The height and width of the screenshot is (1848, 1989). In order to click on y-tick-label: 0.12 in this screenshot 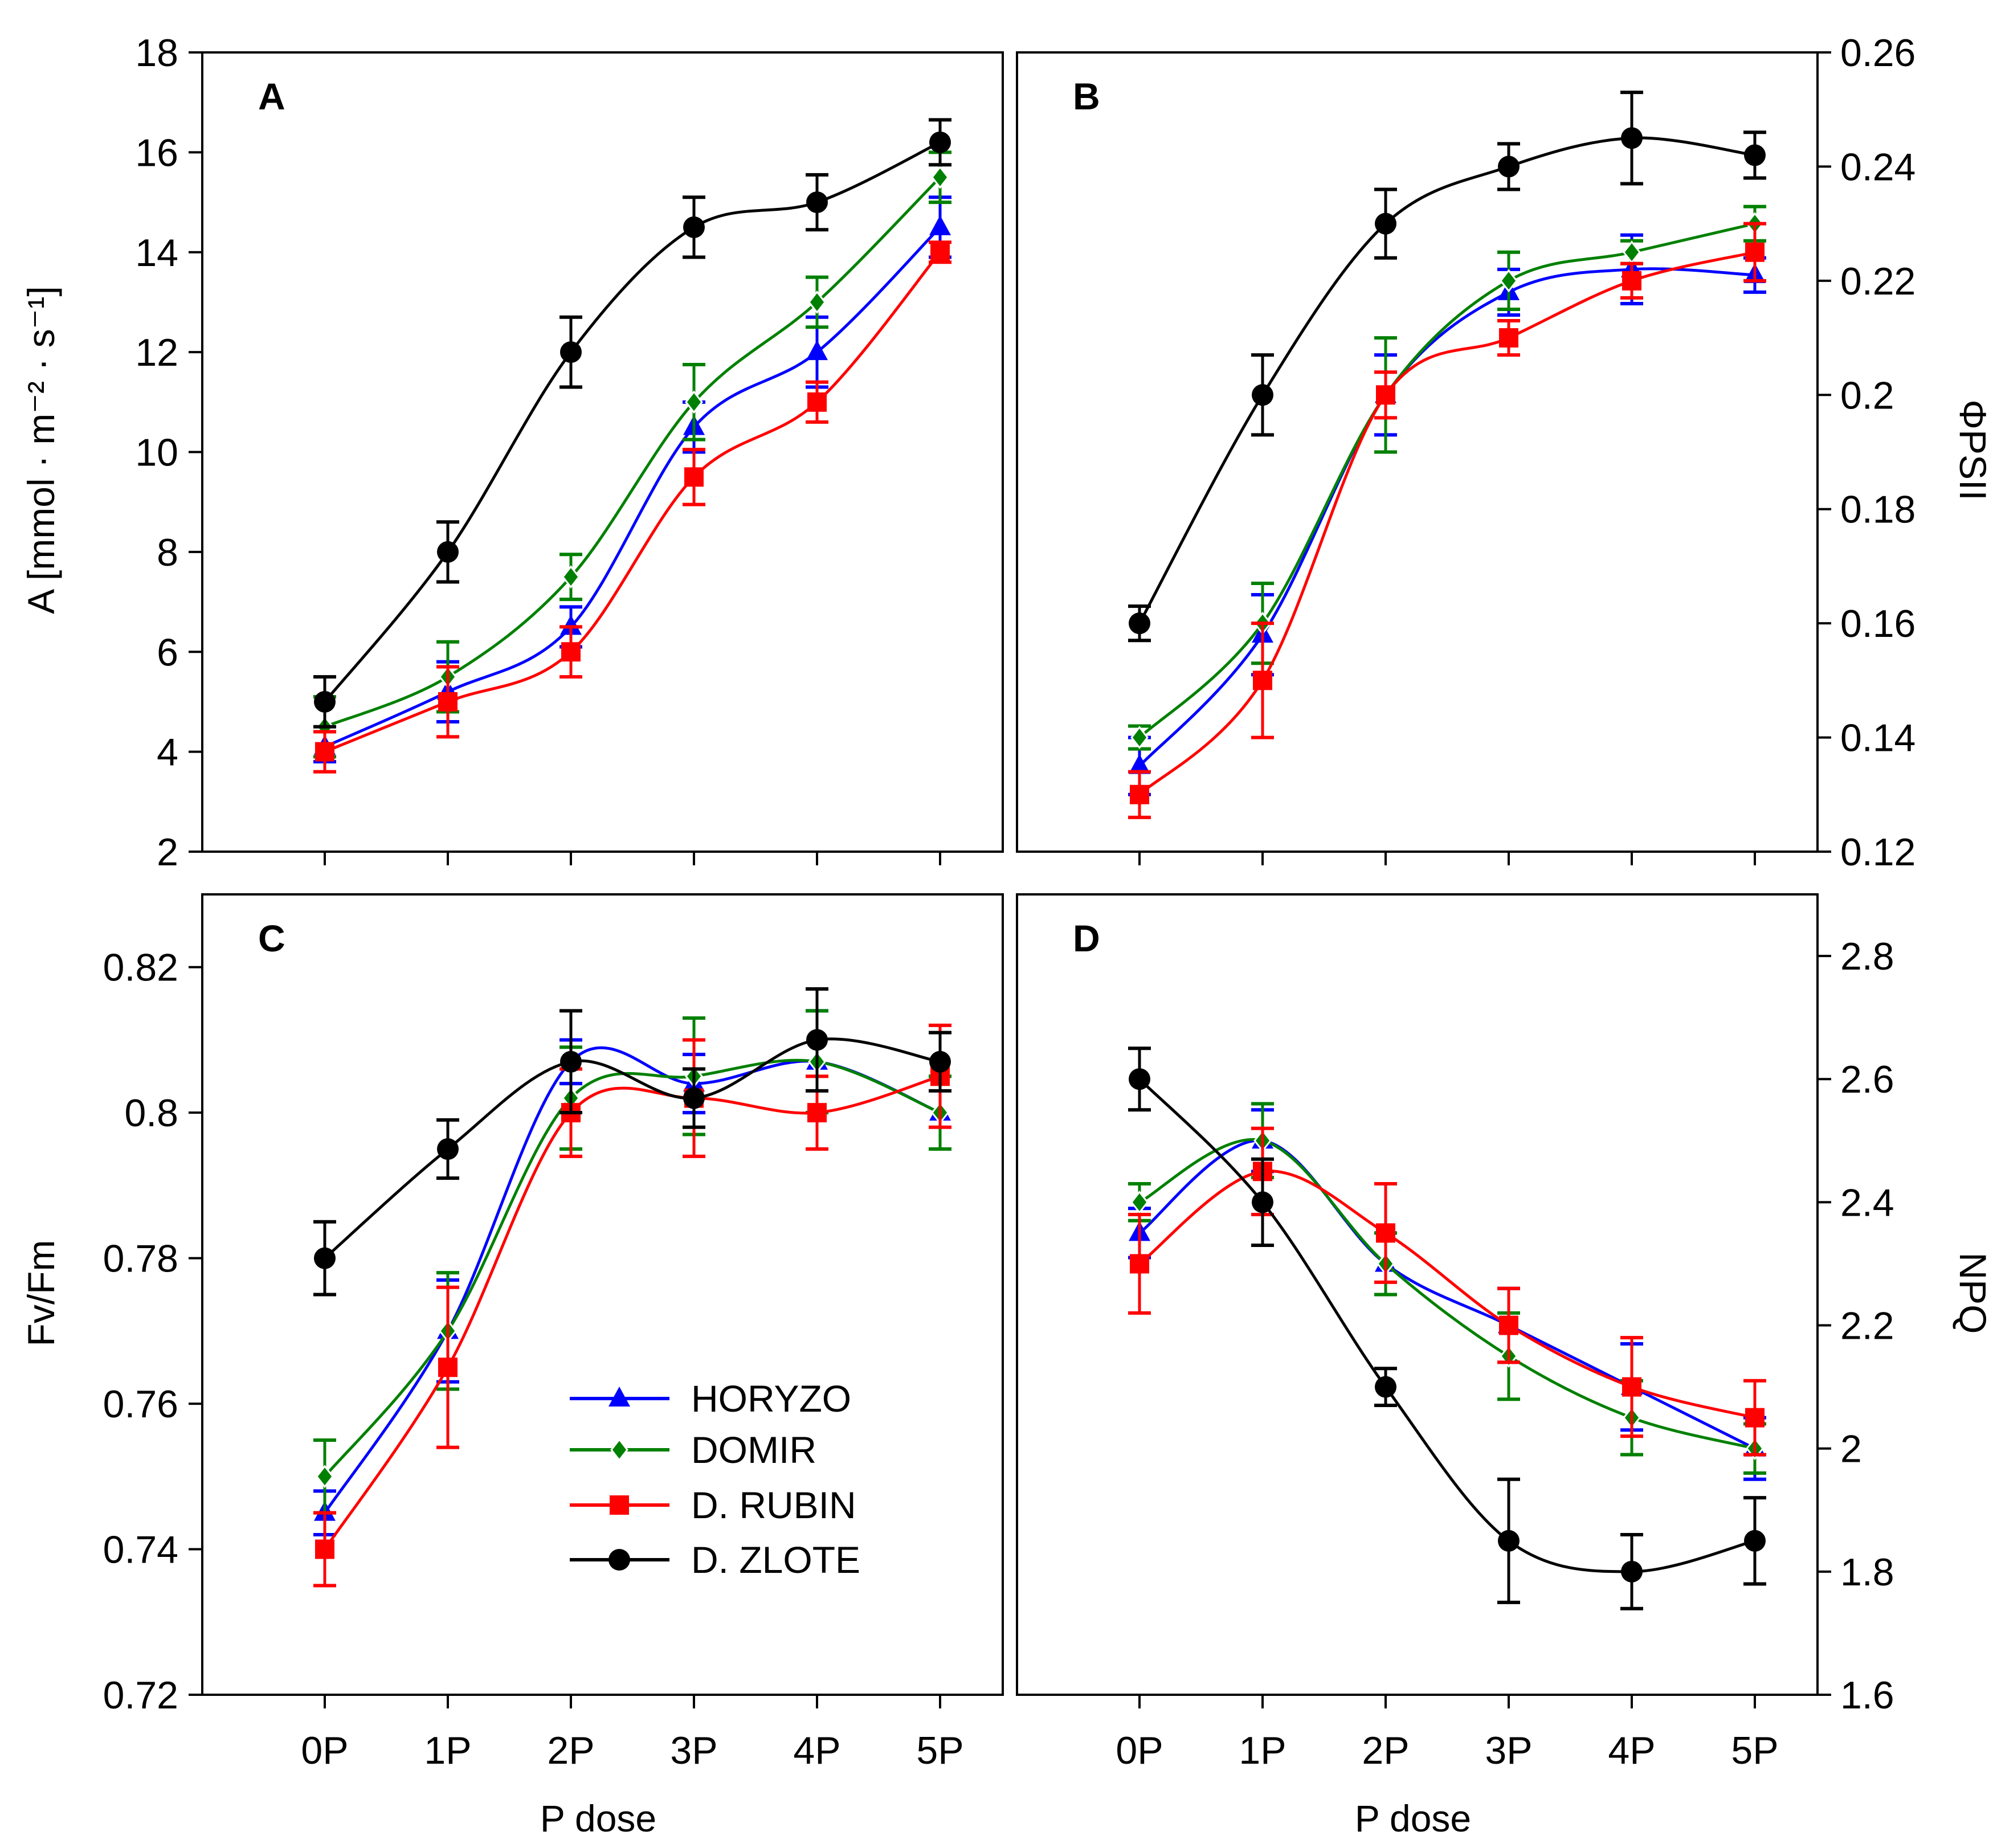, I will do `click(1878, 852)`.